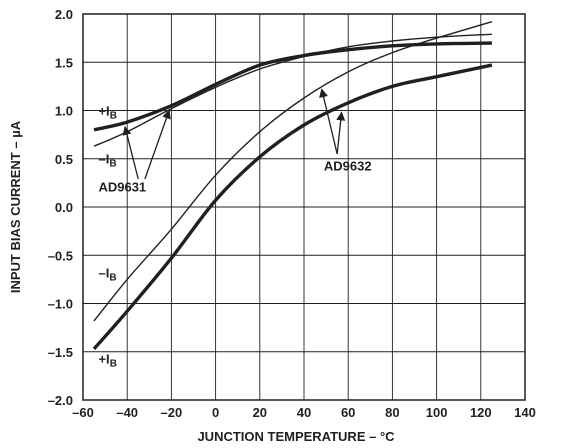 The height and width of the screenshot is (448, 576). I want to click on ad9632-label: AD9632, so click(348, 165).